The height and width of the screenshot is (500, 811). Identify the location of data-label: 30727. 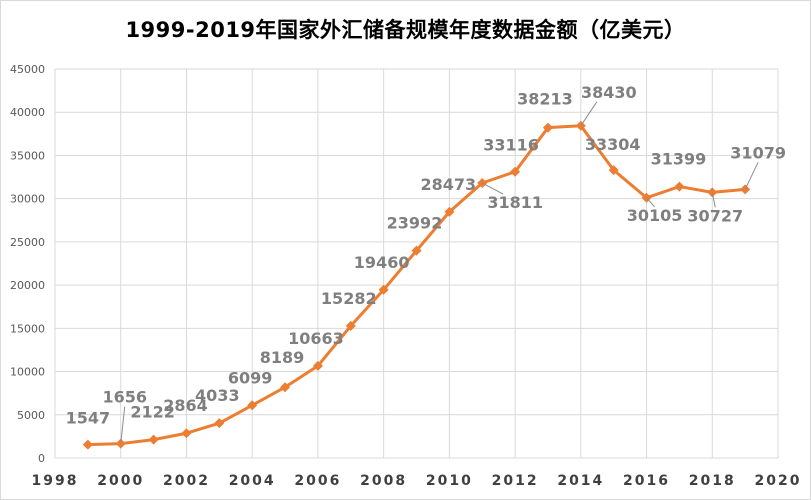
(715, 215).